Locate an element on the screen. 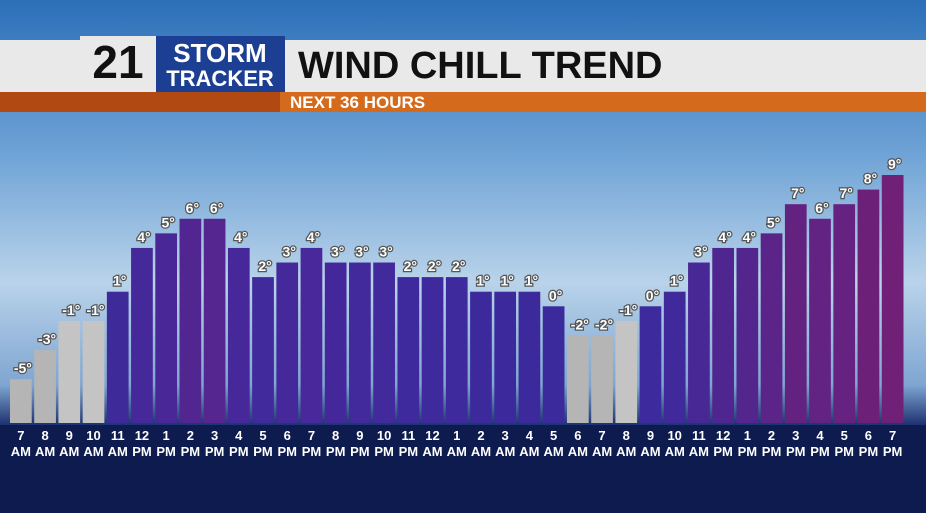 This screenshot has height=513, width=926. x-tick-label: 10 AM is located at coordinates (674, 443).